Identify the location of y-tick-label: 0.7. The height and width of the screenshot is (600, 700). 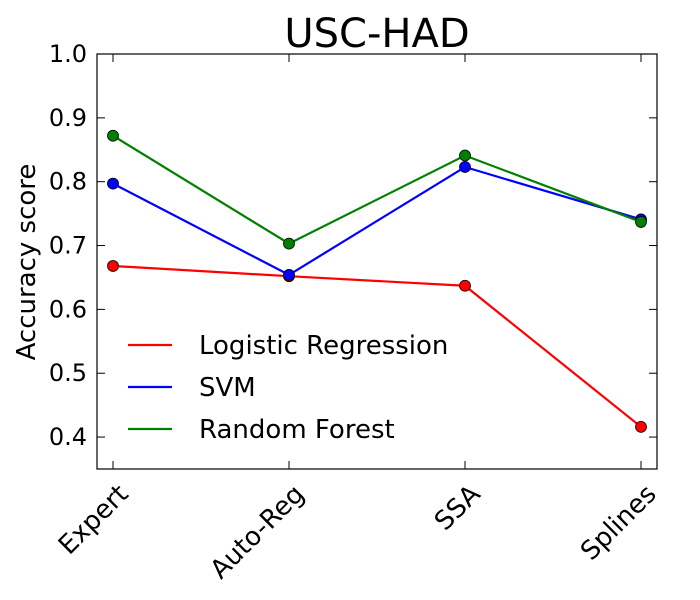
(68, 246).